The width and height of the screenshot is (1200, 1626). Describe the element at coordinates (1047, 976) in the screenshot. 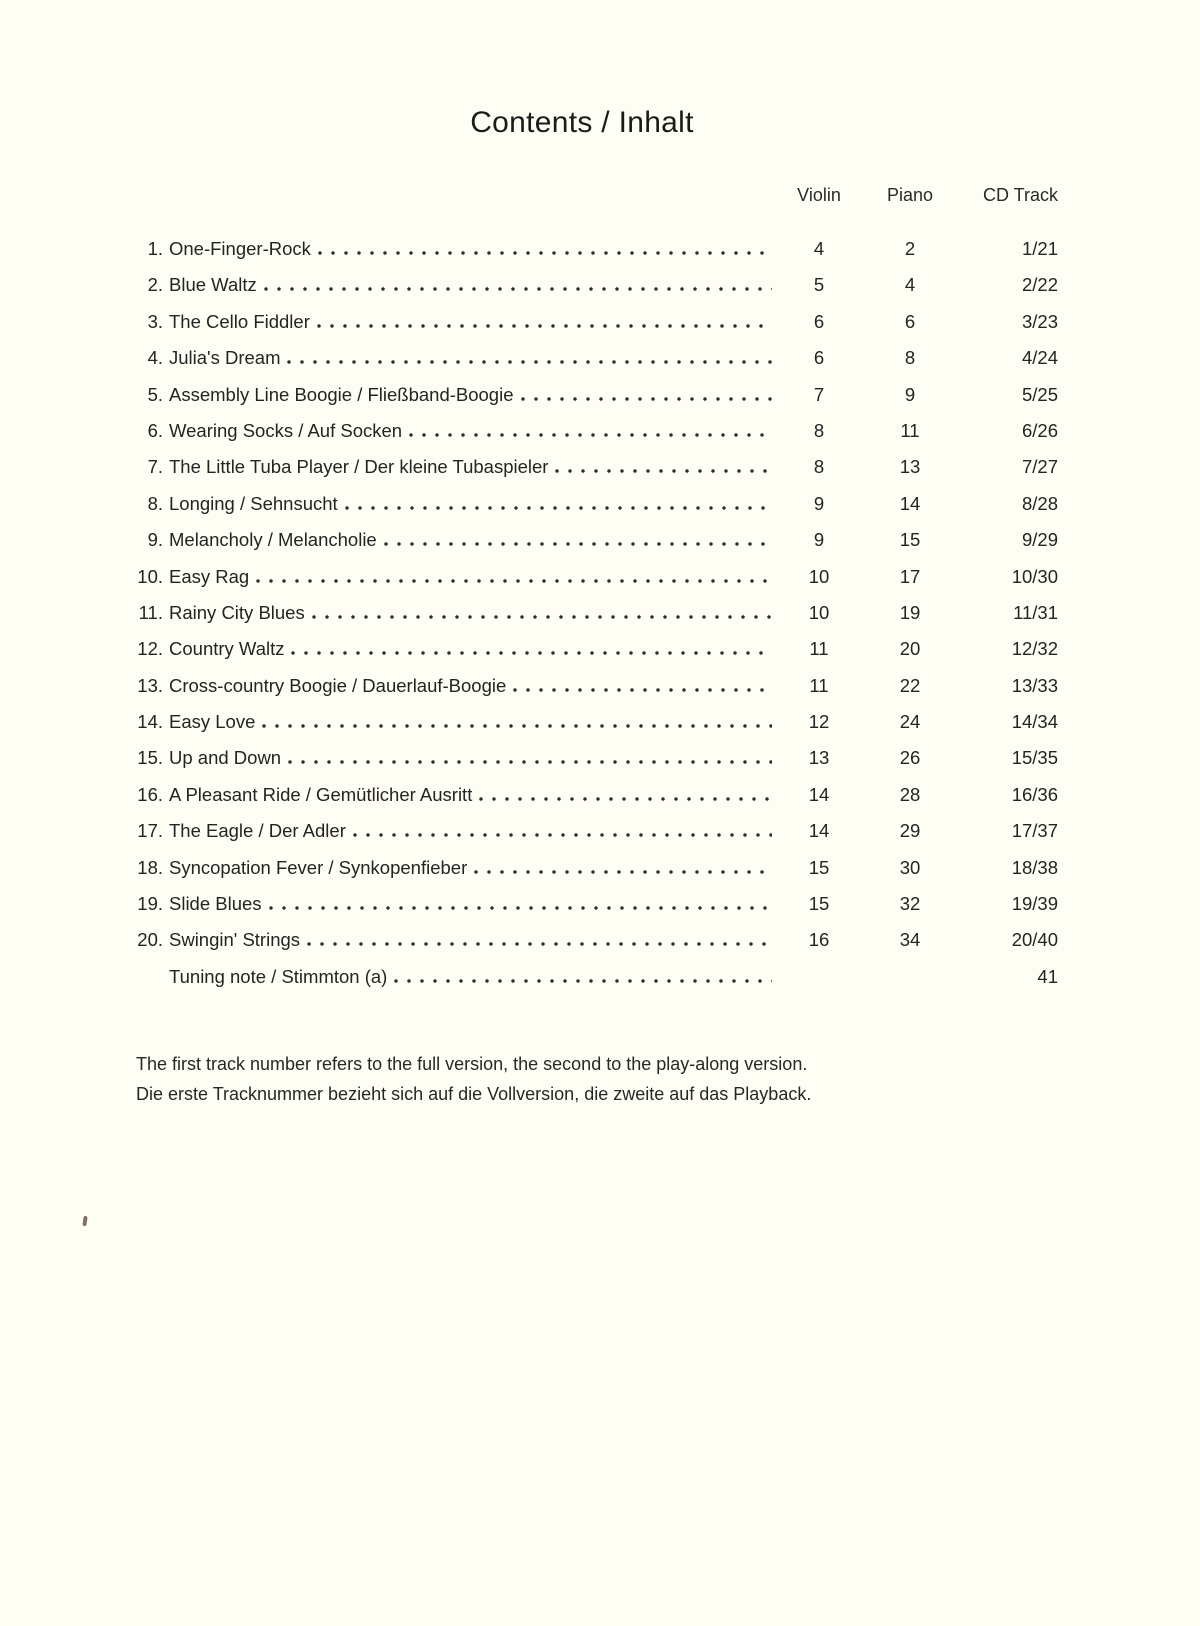

I see `cd-track-number: 41` at that location.